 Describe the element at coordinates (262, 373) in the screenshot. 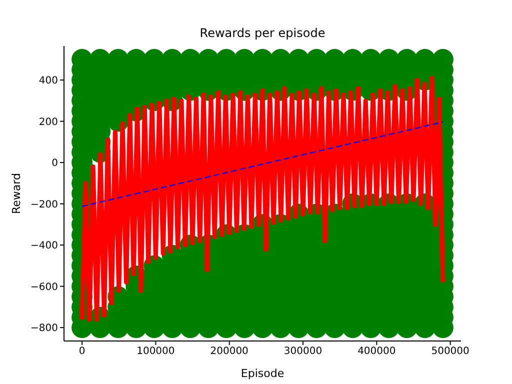

I see `x-axis-title: Episode` at that location.